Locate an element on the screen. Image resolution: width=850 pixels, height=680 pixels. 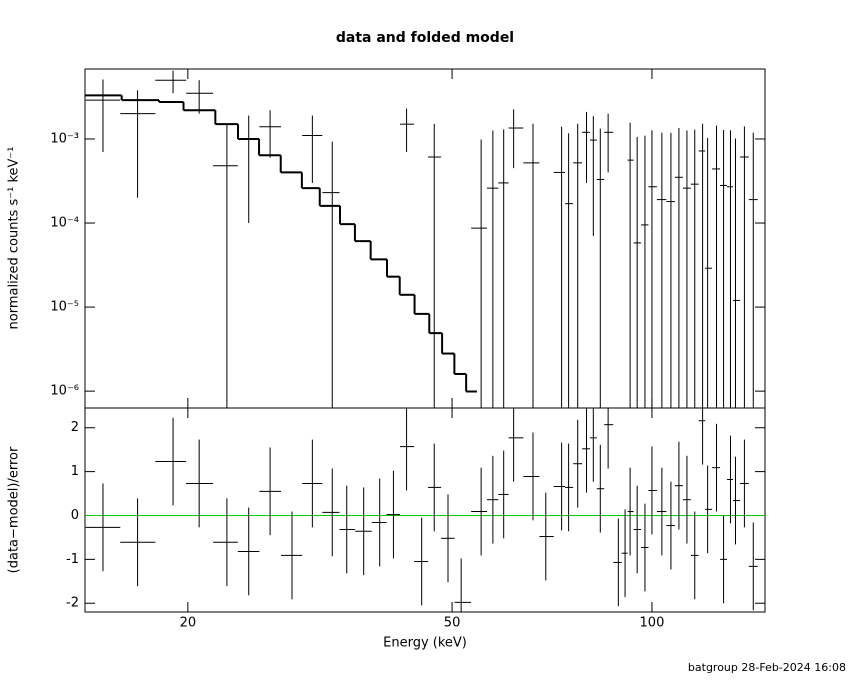
y-tick-label: 2 is located at coordinates (75, 427).